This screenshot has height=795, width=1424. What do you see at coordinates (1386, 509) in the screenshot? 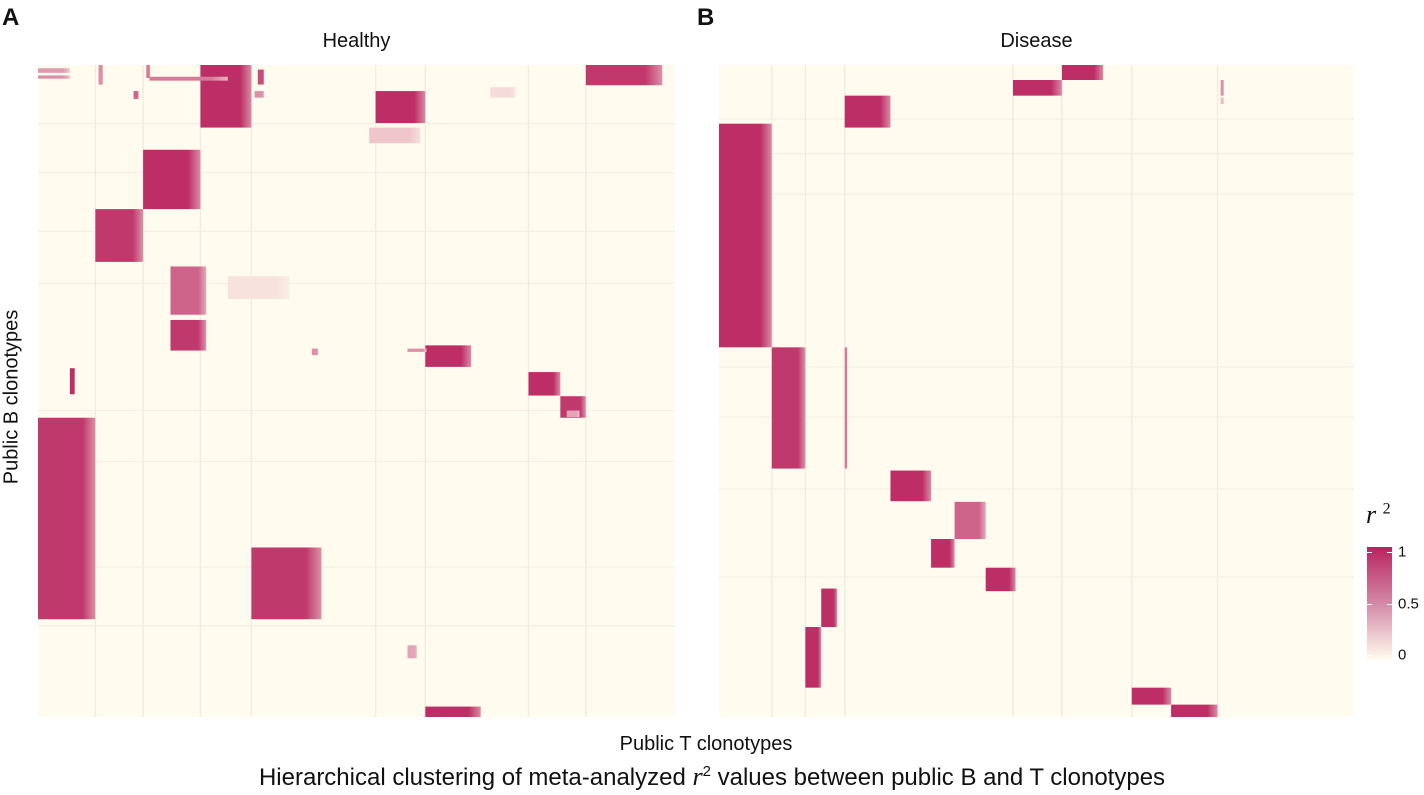
I see `legend-title-sup: 2` at bounding box center [1386, 509].